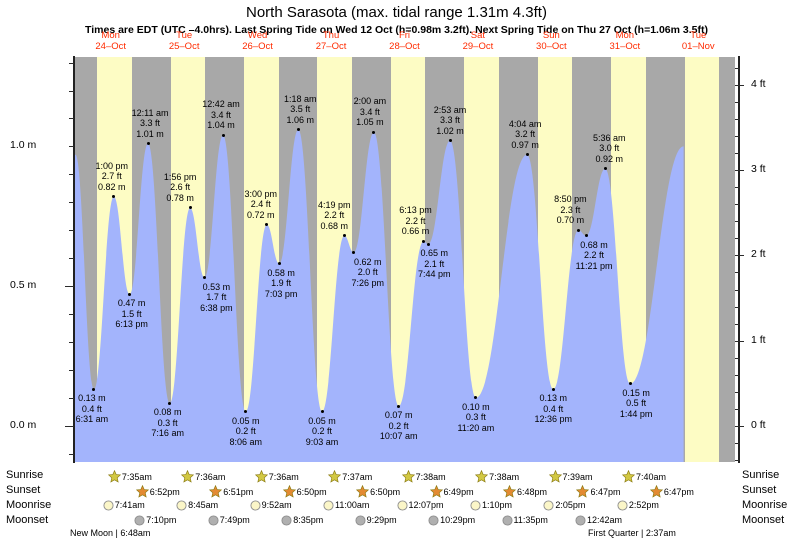 The height and width of the screenshot is (539, 793). I want to click on tide-label-line-1: 3.5 ft, so click(300, 109).